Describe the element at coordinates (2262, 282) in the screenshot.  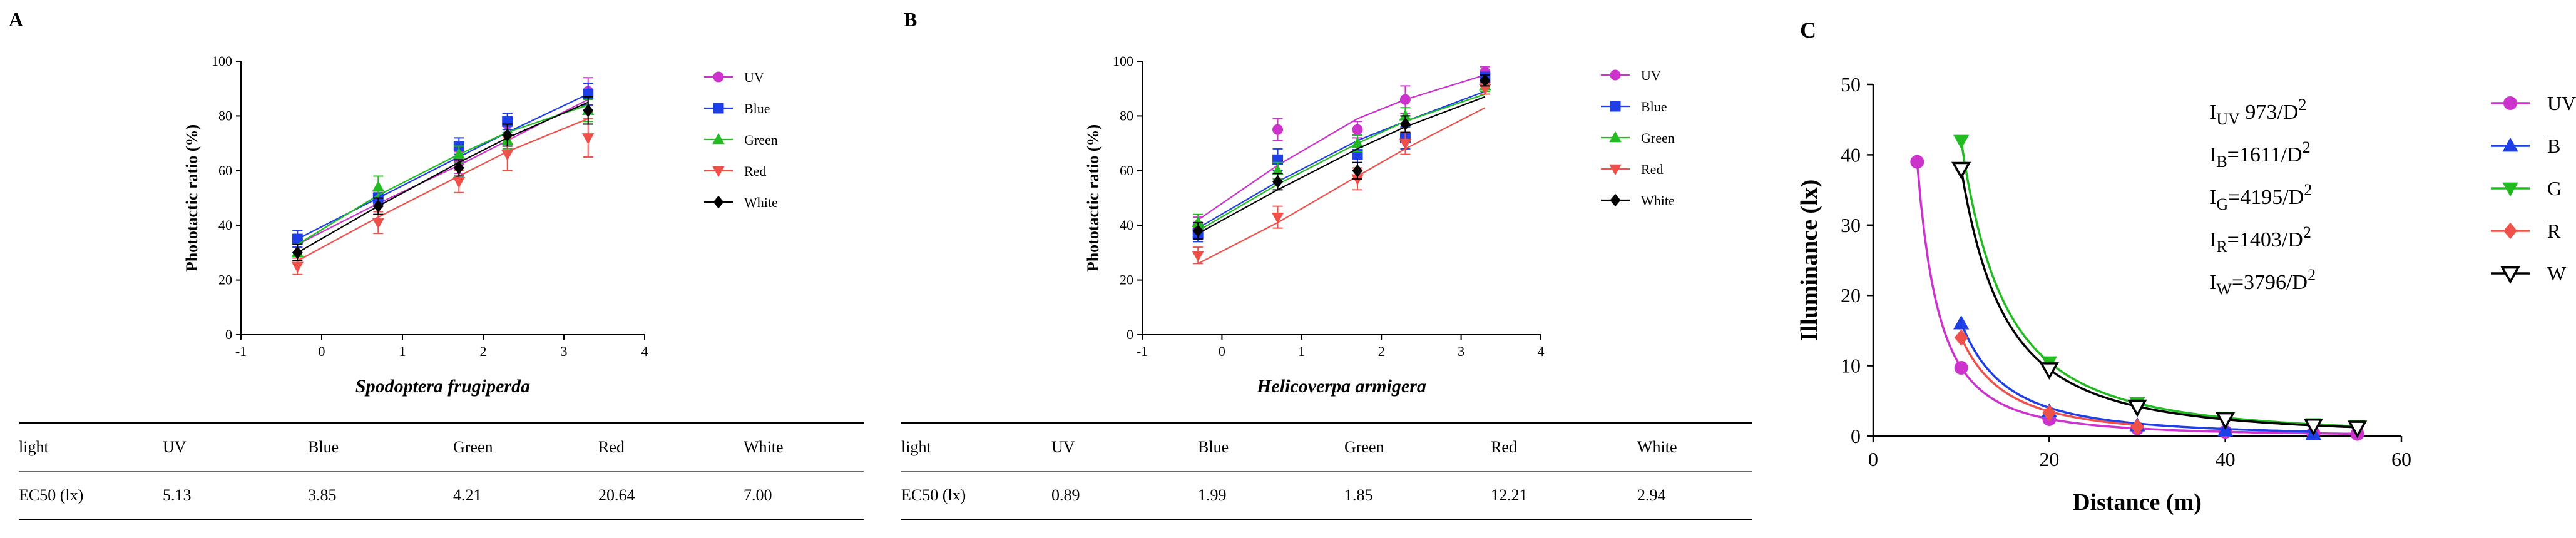
I see `equation-label: IW=3796/D2` at that location.